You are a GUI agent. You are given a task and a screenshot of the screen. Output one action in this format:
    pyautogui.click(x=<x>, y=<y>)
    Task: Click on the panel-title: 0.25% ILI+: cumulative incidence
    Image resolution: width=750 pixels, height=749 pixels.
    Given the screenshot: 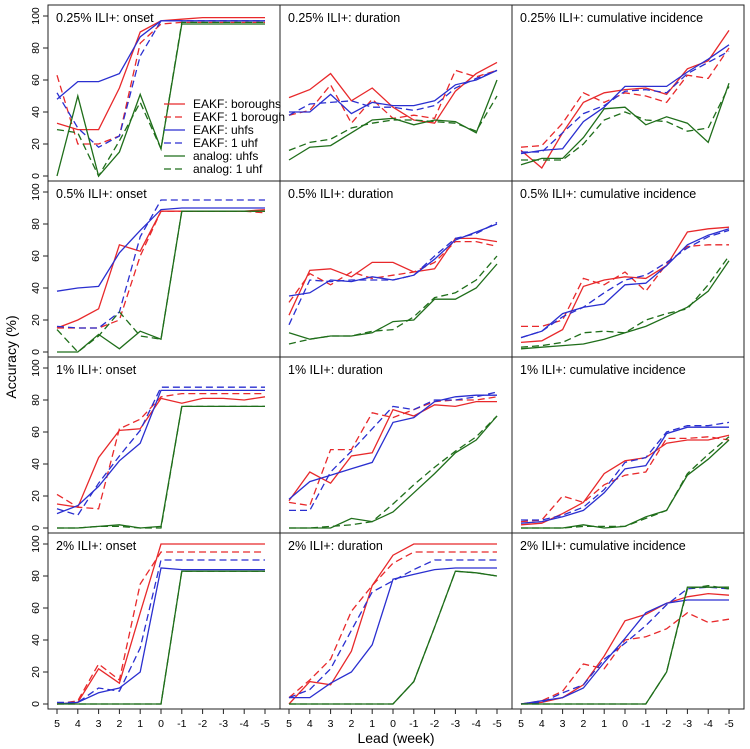 What is the action you would take?
    pyautogui.click(x=611, y=18)
    